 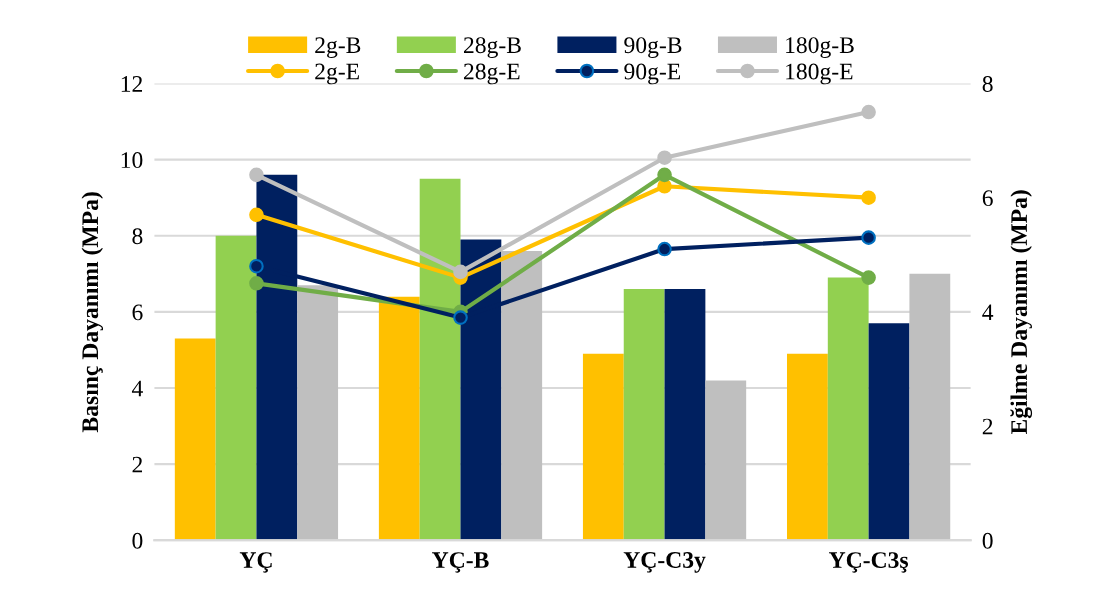 I want to click on legend-label: 28g-E, so click(x=491, y=74).